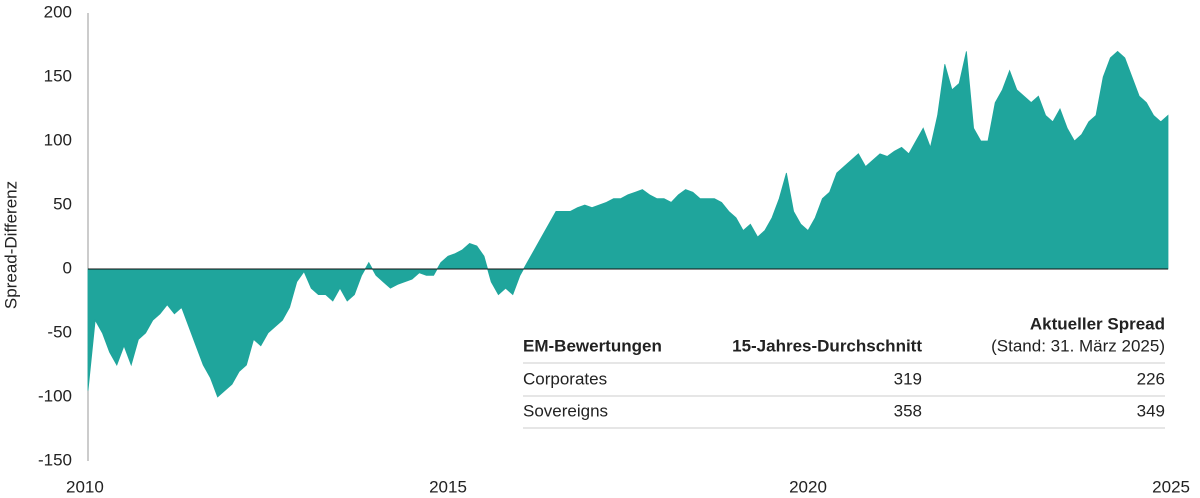 The height and width of the screenshot is (498, 1200). What do you see at coordinates (1151, 378) in the screenshot?
I see `table-cell: 226` at bounding box center [1151, 378].